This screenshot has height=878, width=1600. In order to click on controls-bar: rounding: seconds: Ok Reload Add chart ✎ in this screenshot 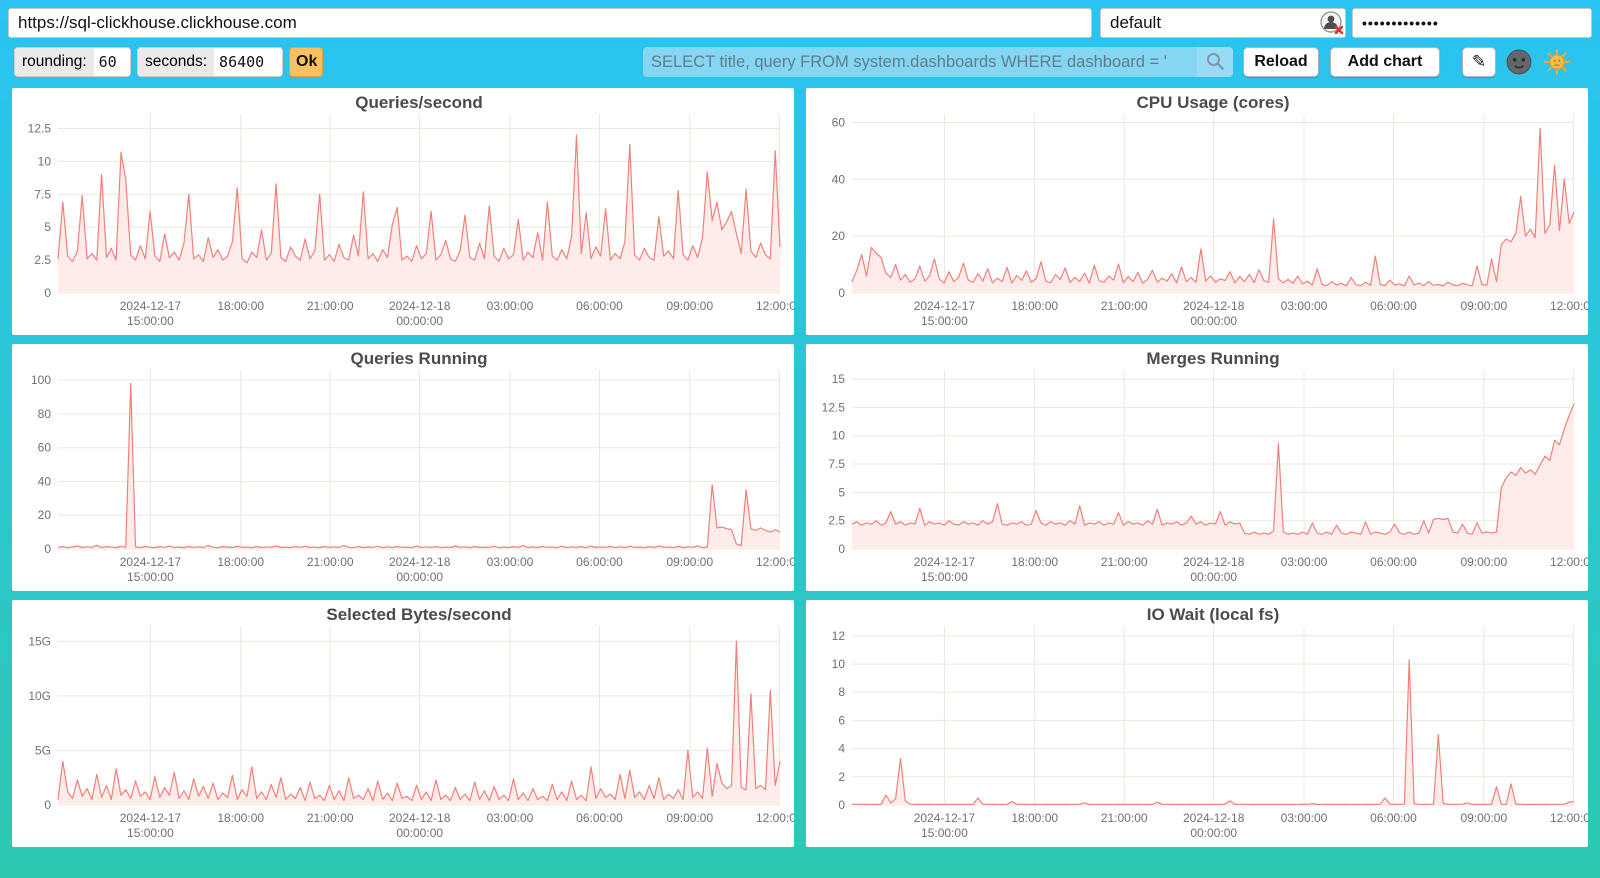, I will do `click(800, 62)`.